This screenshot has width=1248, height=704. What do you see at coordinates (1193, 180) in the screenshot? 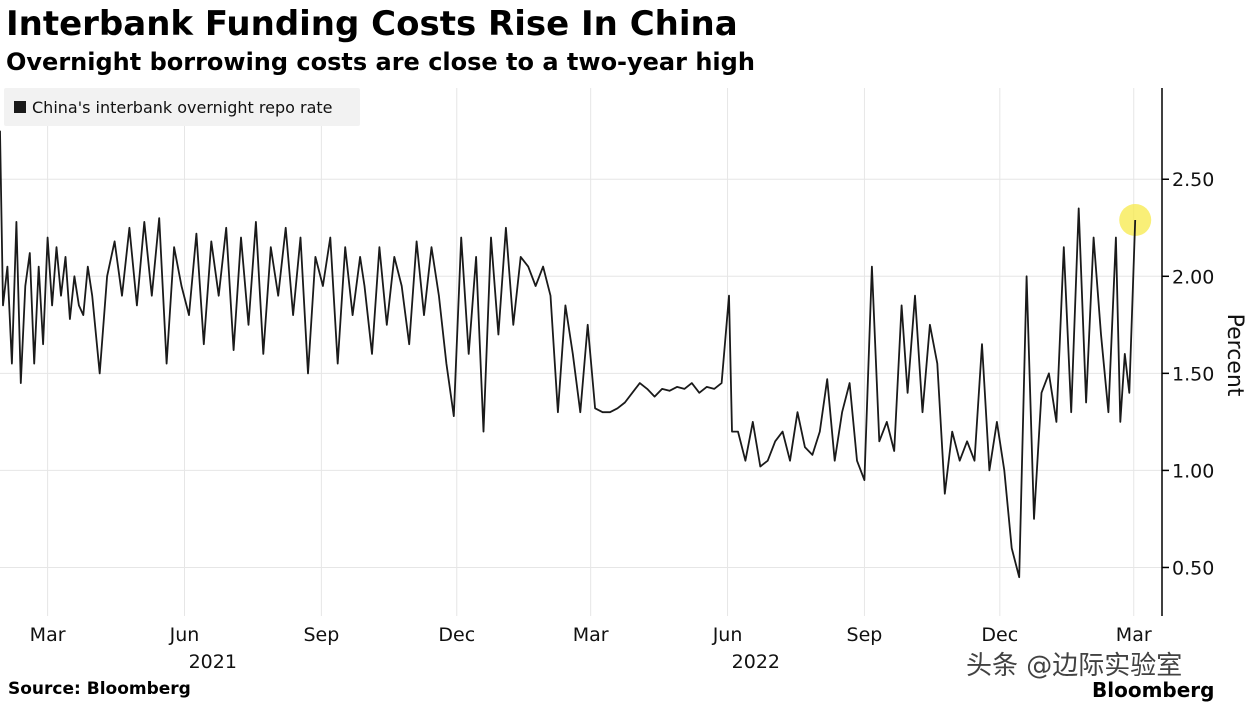
I see `y-tick-label: 2.50` at bounding box center [1193, 180].